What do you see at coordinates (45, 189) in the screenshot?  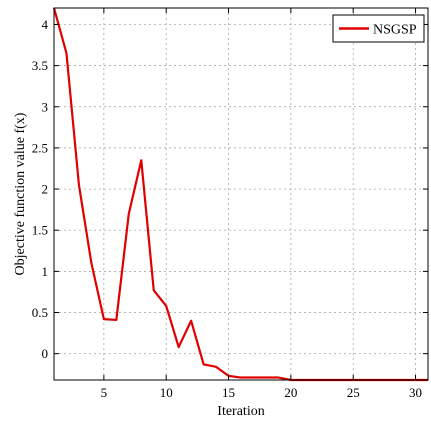 I see `y-tick-label: 2` at bounding box center [45, 189].